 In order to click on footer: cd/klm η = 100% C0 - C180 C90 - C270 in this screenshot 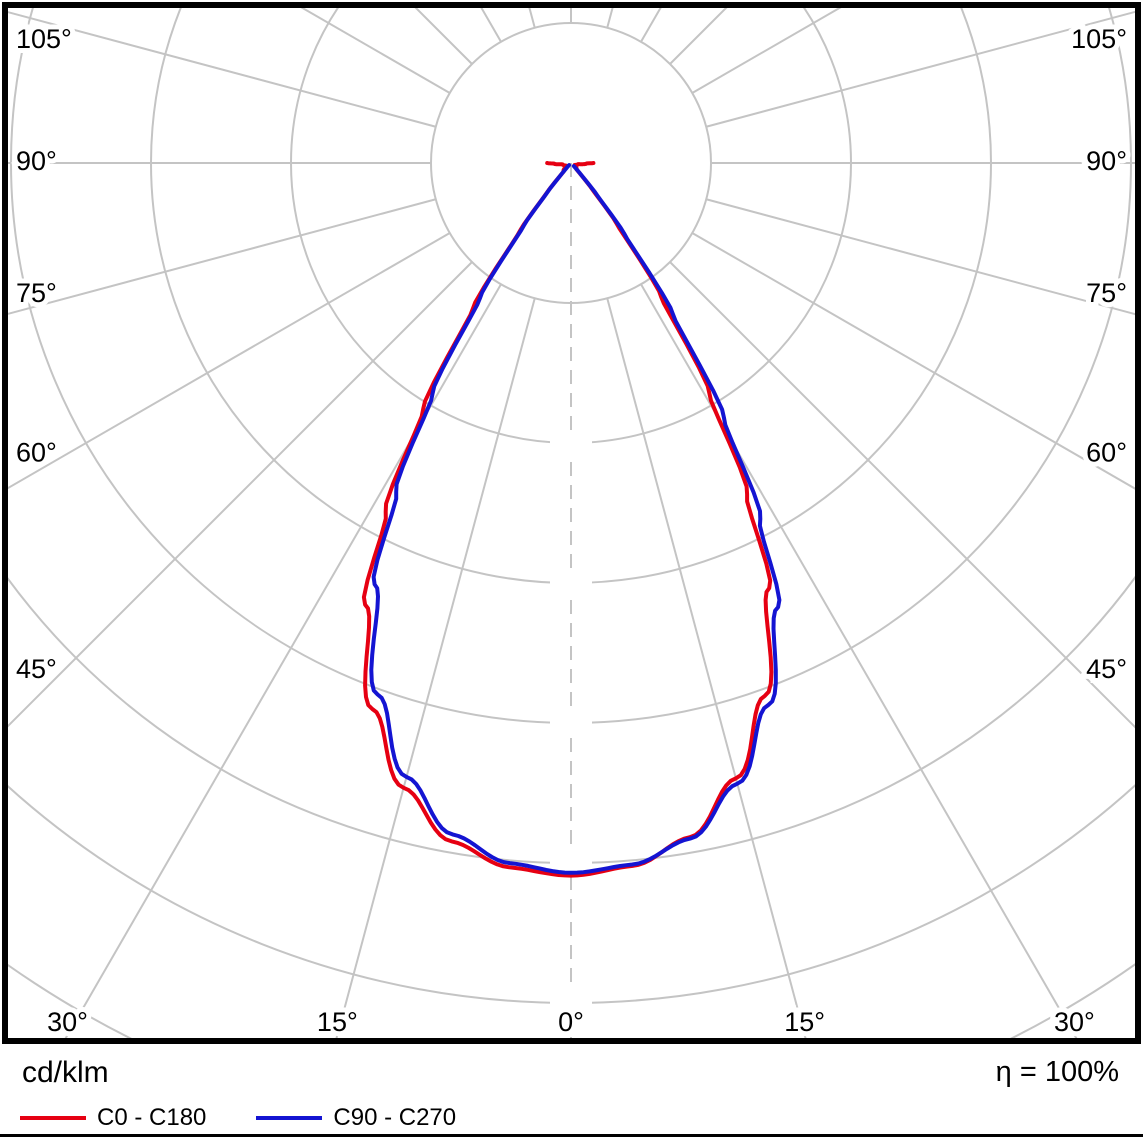, I will do `click(571, 1095)`.